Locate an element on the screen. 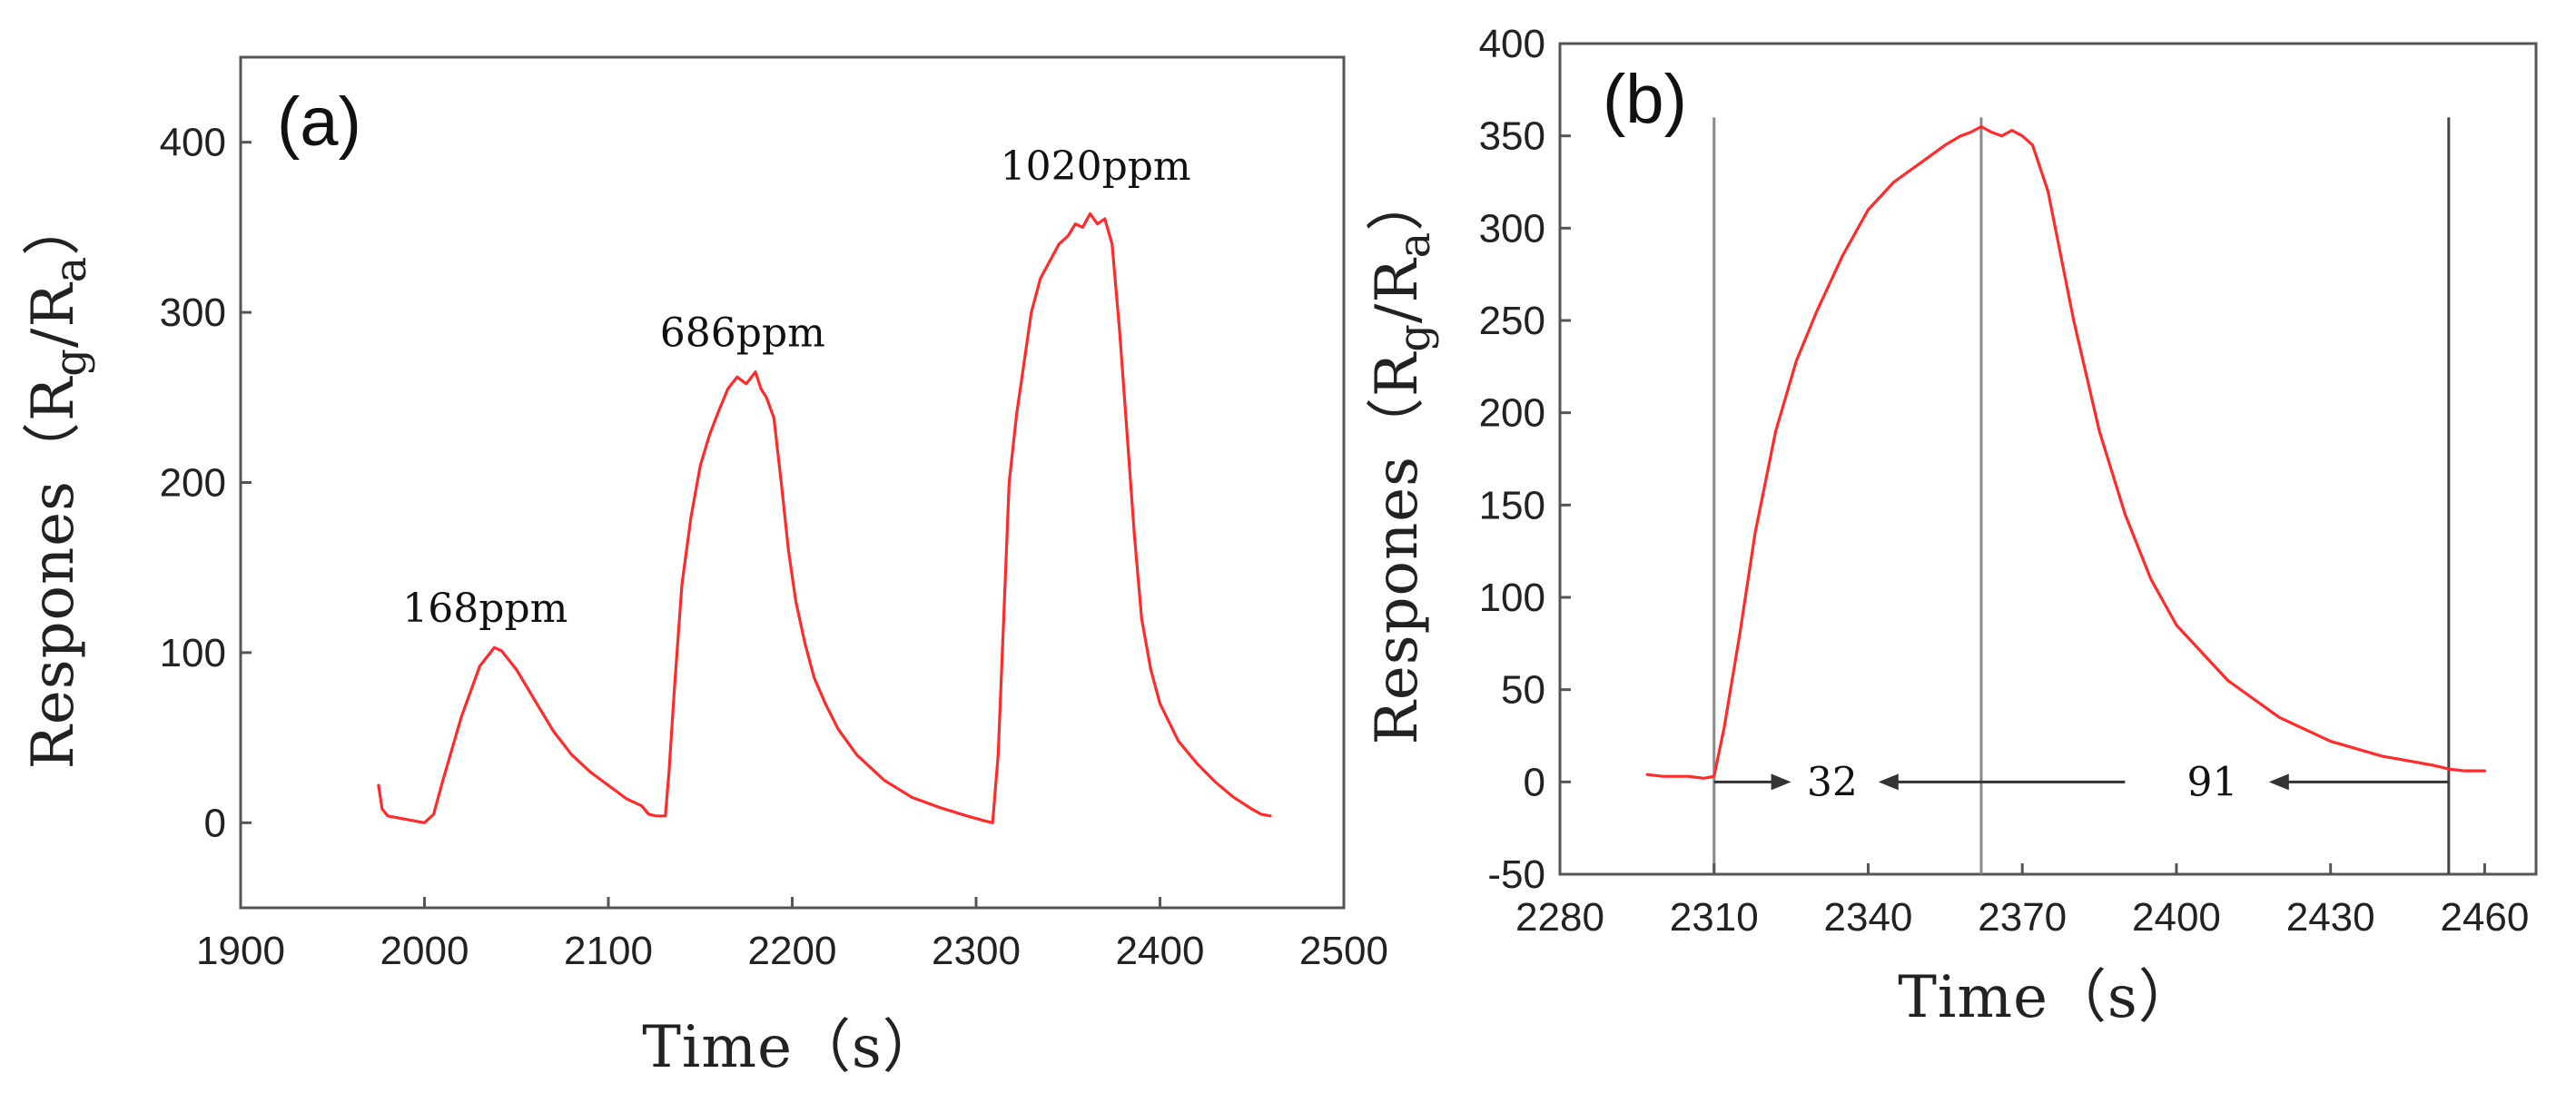  x-tick-label: 2370 is located at coordinates (2023, 917).